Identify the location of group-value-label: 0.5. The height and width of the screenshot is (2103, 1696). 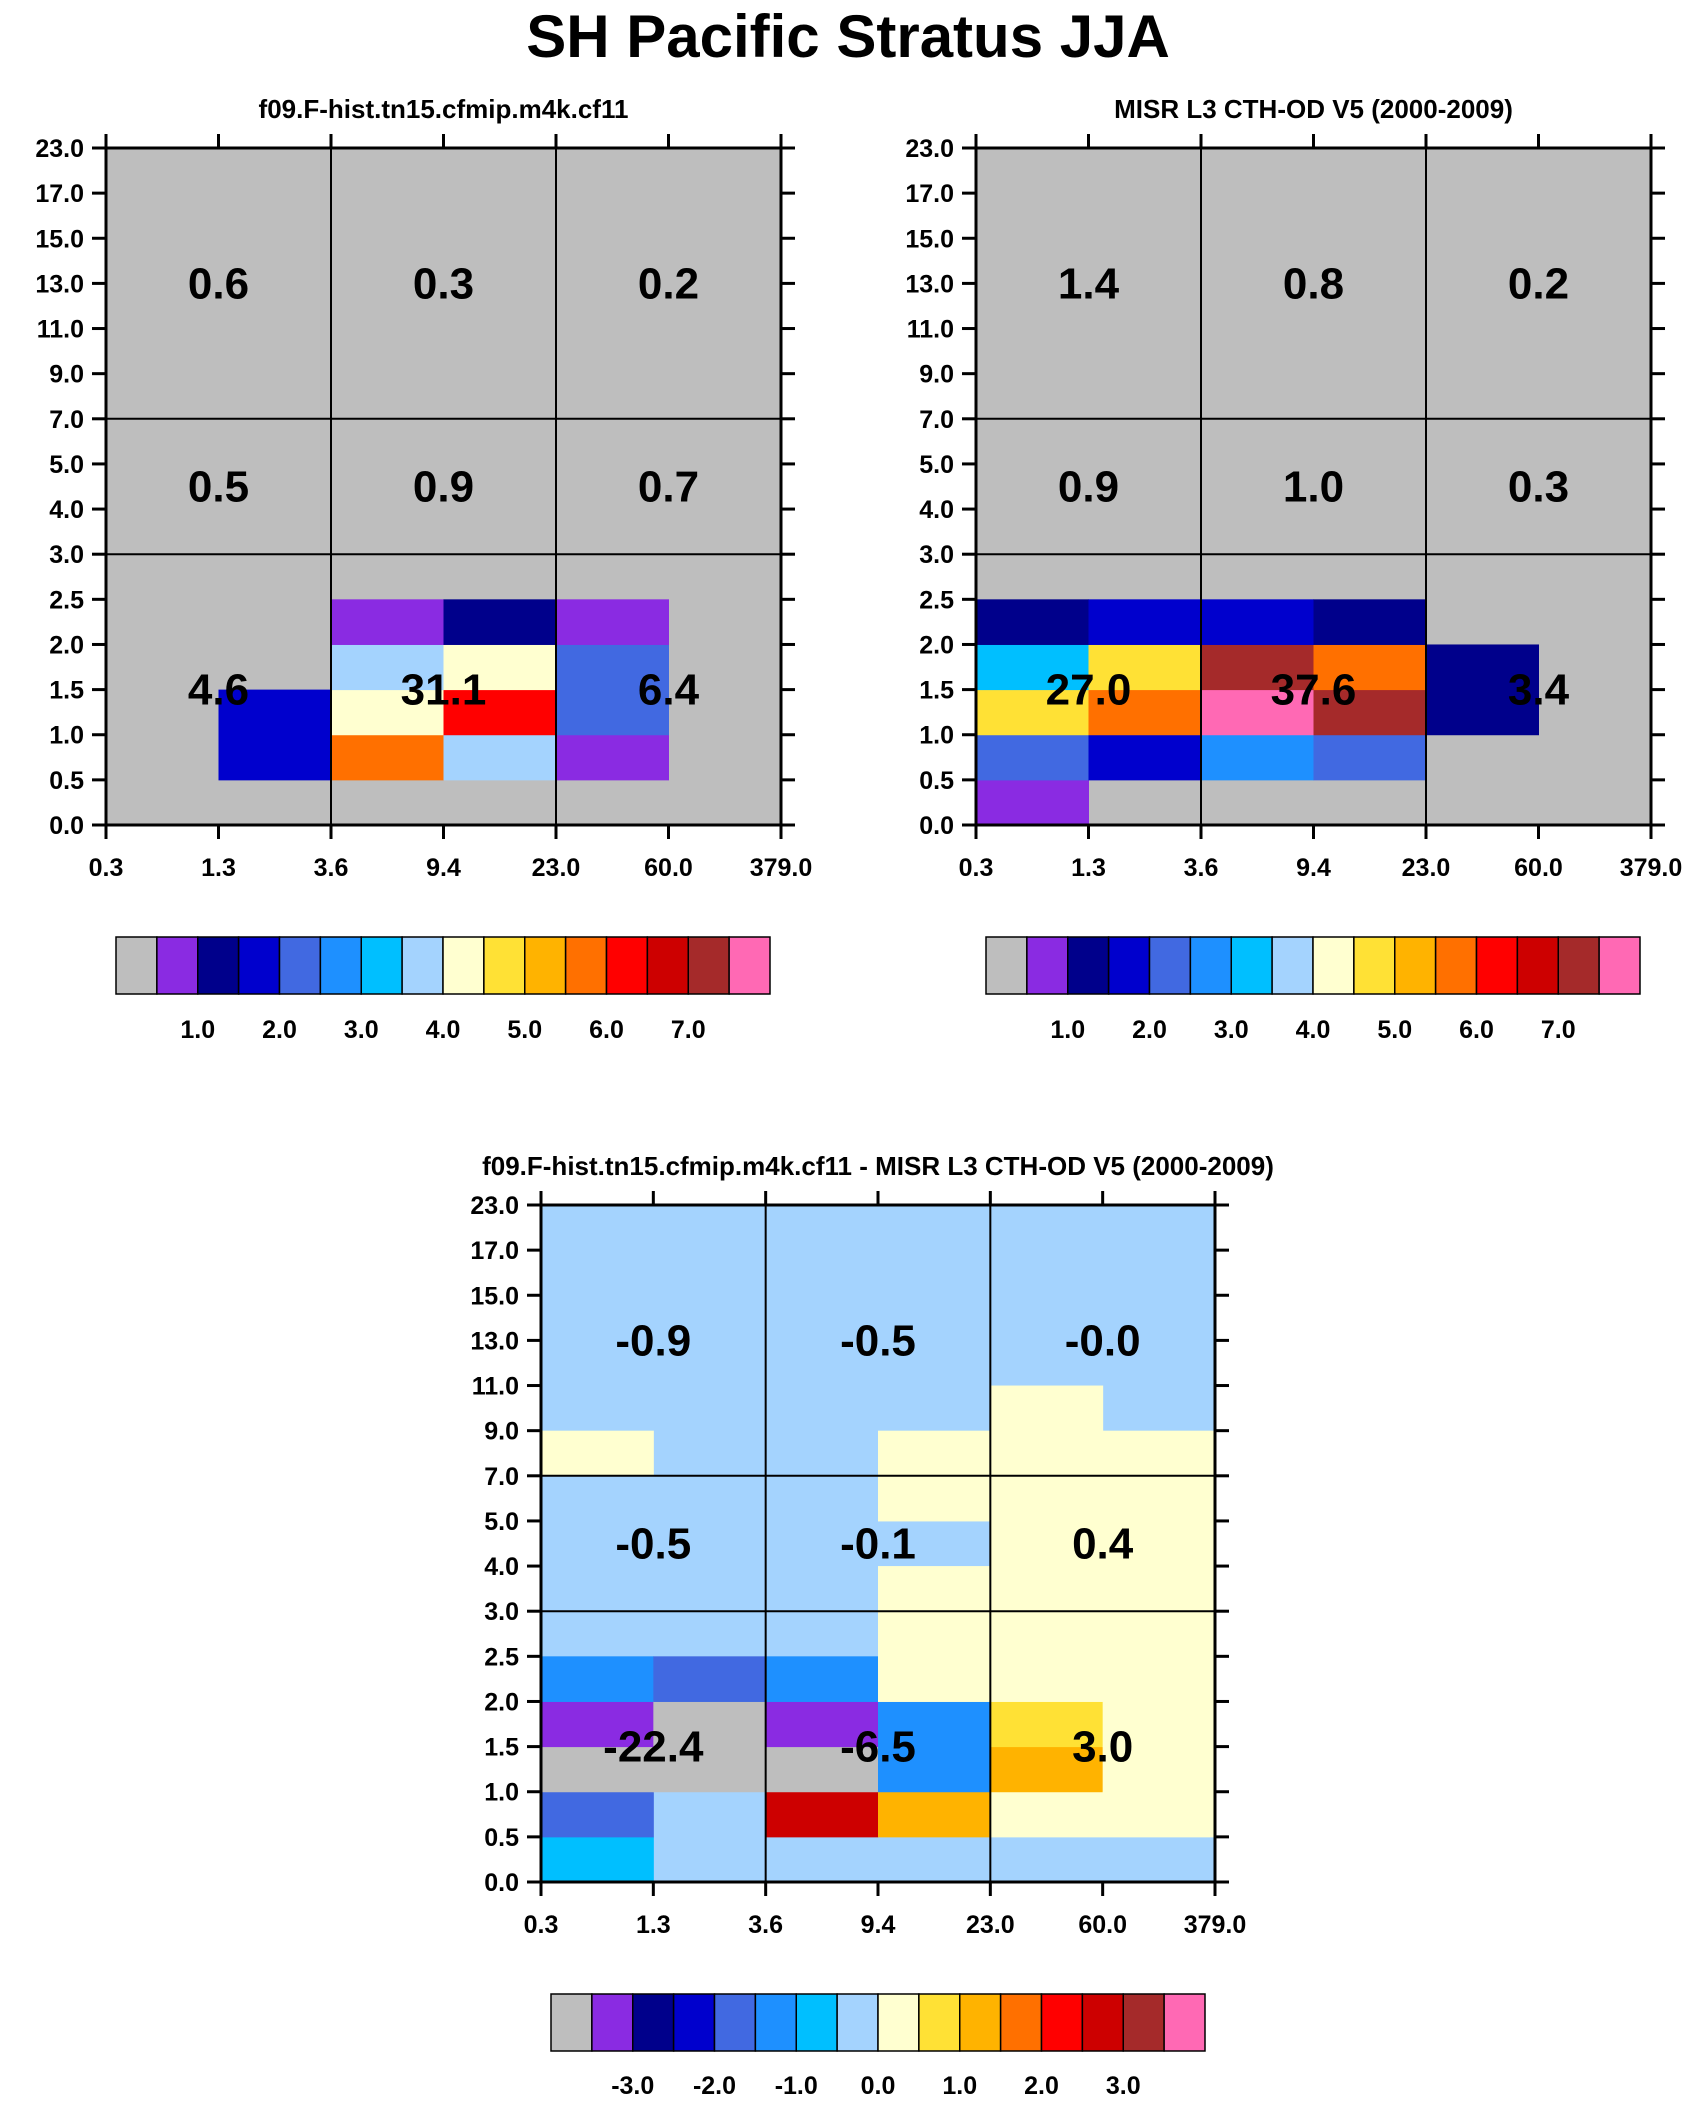
(218, 487).